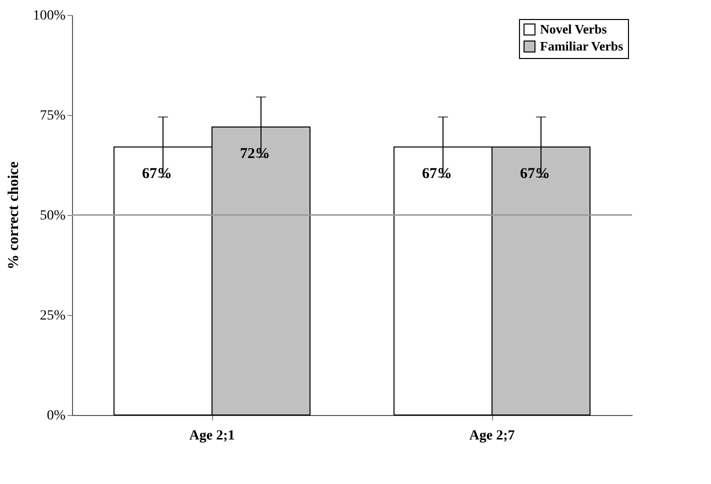 This screenshot has width=711, height=484. What do you see at coordinates (212, 436) in the screenshot?
I see `x-tick-label: Age 2;1` at bounding box center [212, 436].